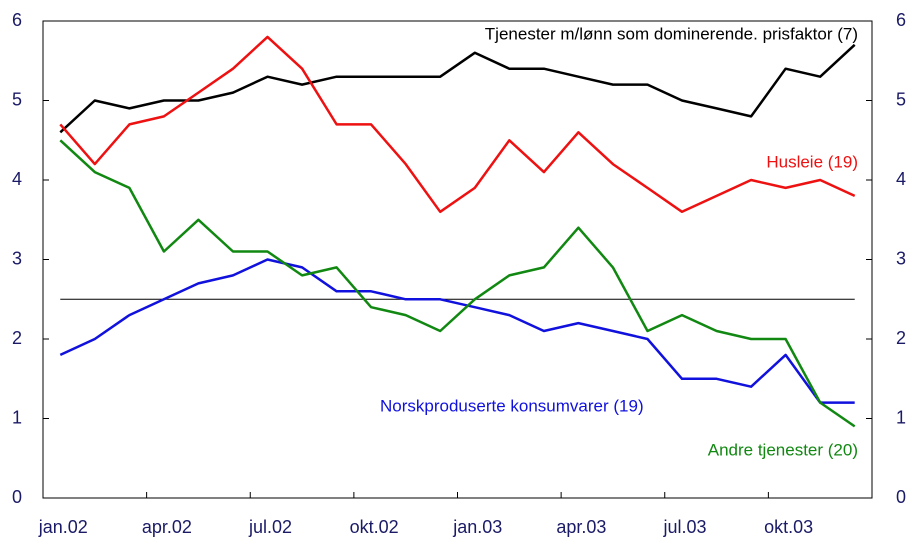 This screenshot has width=914, height=544. What do you see at coordinates (17, 338) in the screenshot?
I see `y-tick-label: 2` at bounding box center [17, 338].